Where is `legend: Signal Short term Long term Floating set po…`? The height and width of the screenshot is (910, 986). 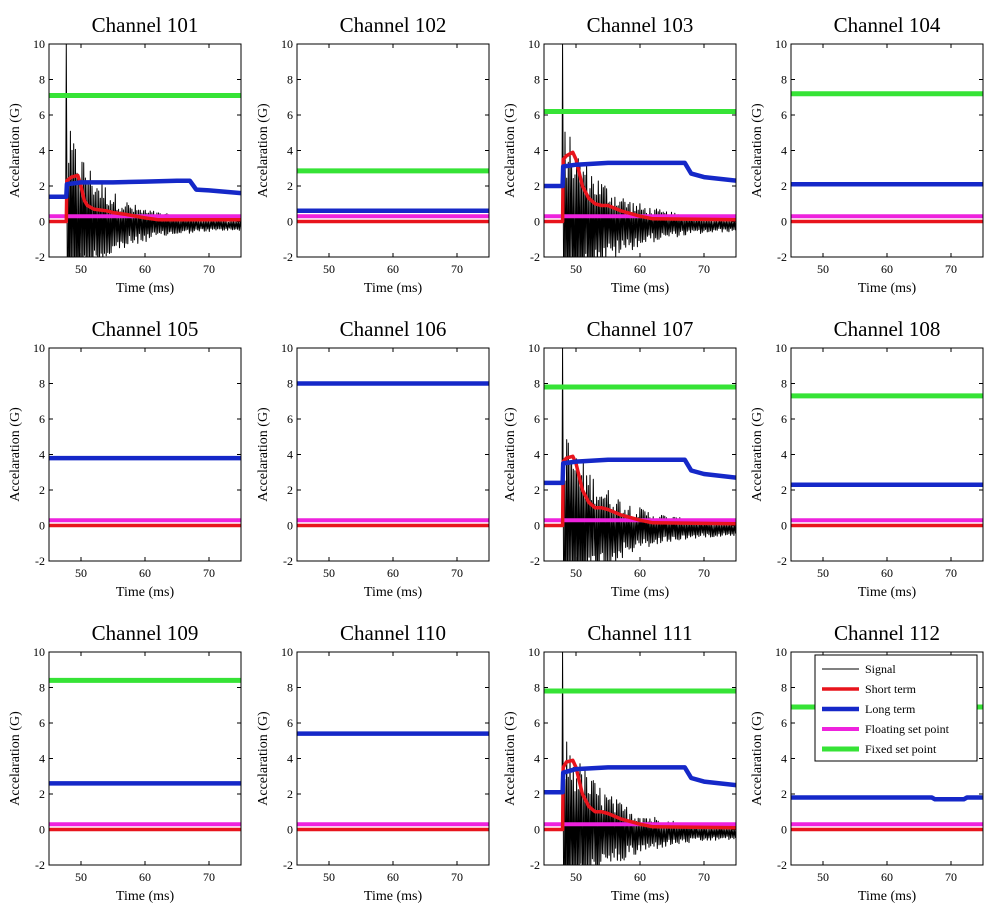 legend: Signal Short term Long term Floating set po… is located at coordinates (896, 708).